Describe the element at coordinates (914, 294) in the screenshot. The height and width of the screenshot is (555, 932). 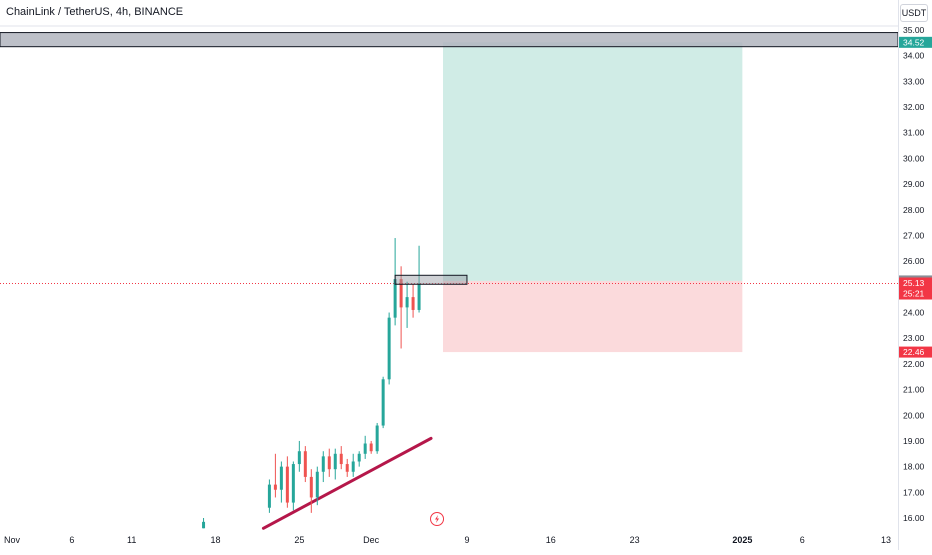
I see `price-label-countdown: 25:21` at that location.